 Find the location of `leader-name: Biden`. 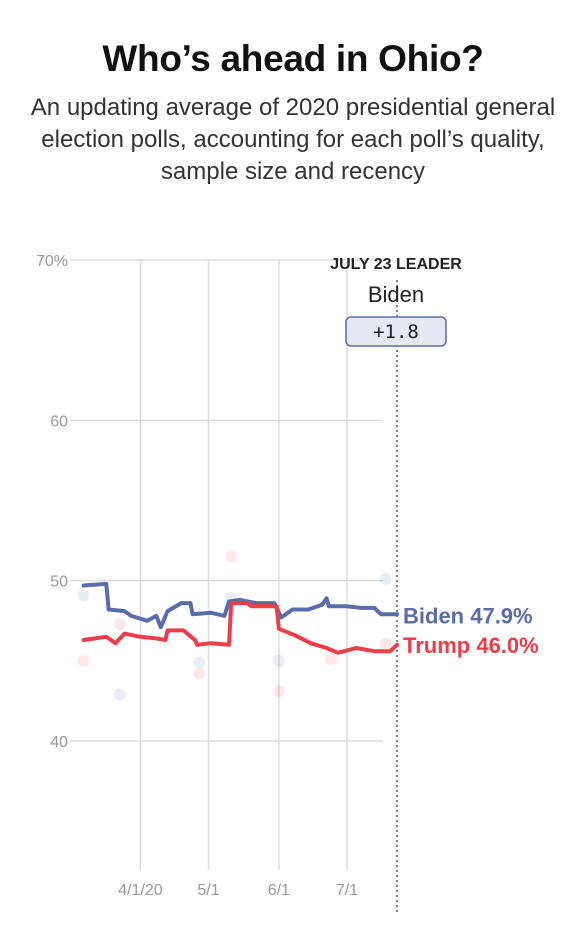

leader-name: Biden is located at coordinates (396, 294).